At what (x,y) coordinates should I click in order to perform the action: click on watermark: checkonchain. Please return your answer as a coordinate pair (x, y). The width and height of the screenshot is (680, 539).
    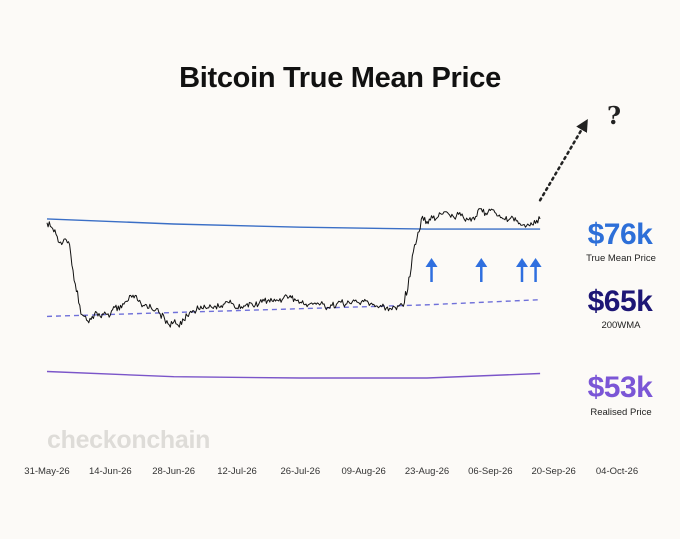
    Looking at the image, I should click on (129, 440).